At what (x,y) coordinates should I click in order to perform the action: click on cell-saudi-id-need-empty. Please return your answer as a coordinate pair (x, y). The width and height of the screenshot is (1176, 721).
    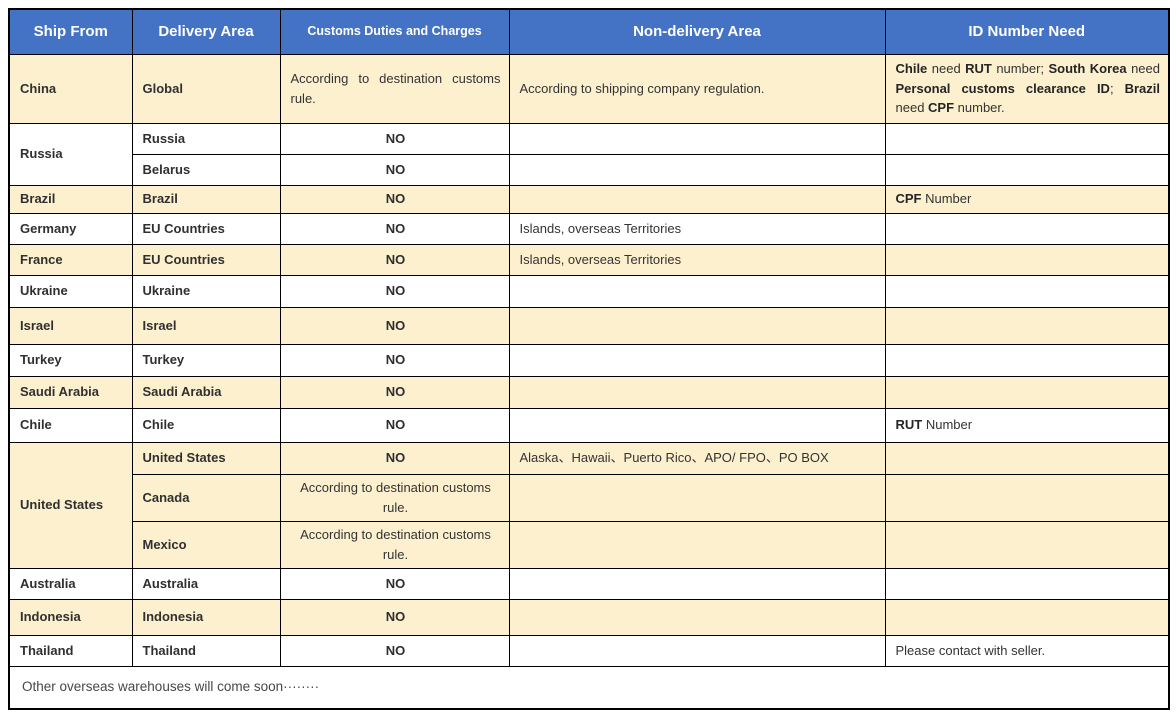
    Looking at the image, I should click on (1027, 392).